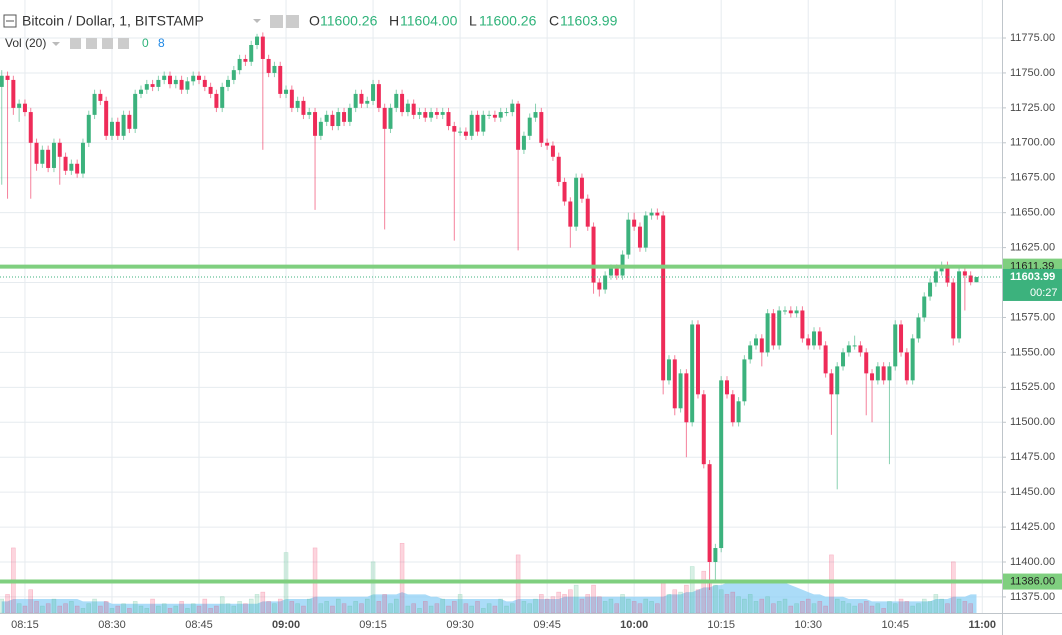 This screenshot has height=635, width=1062. Describe the element at coordinates (292, 21) in the screenshot. I see `close-icon` at that location.